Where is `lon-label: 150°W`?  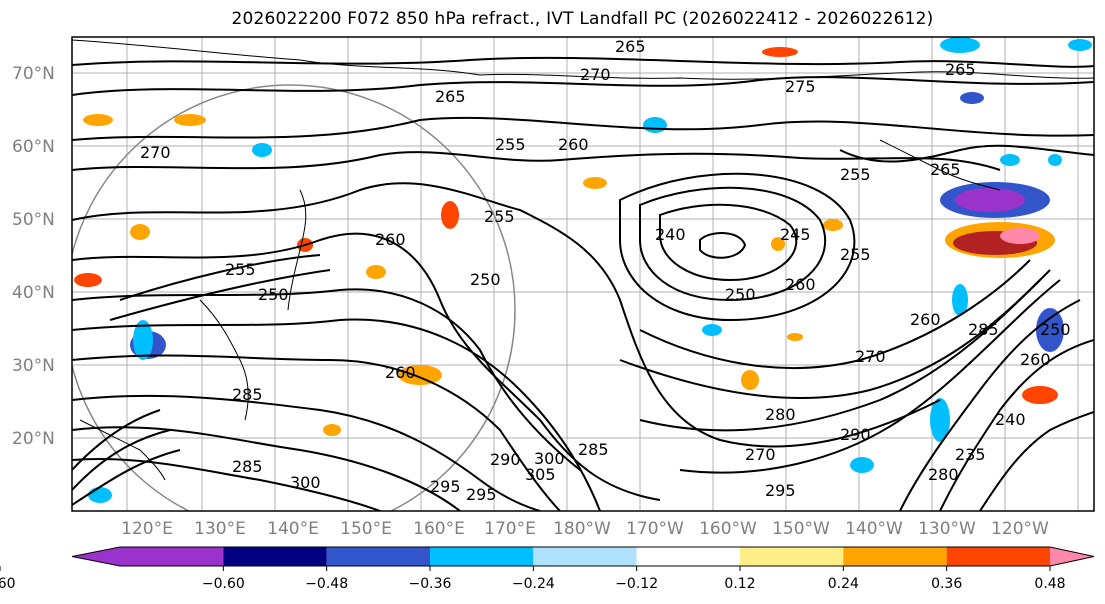
lon-label: 150°W is located at coordinates (801, 529).